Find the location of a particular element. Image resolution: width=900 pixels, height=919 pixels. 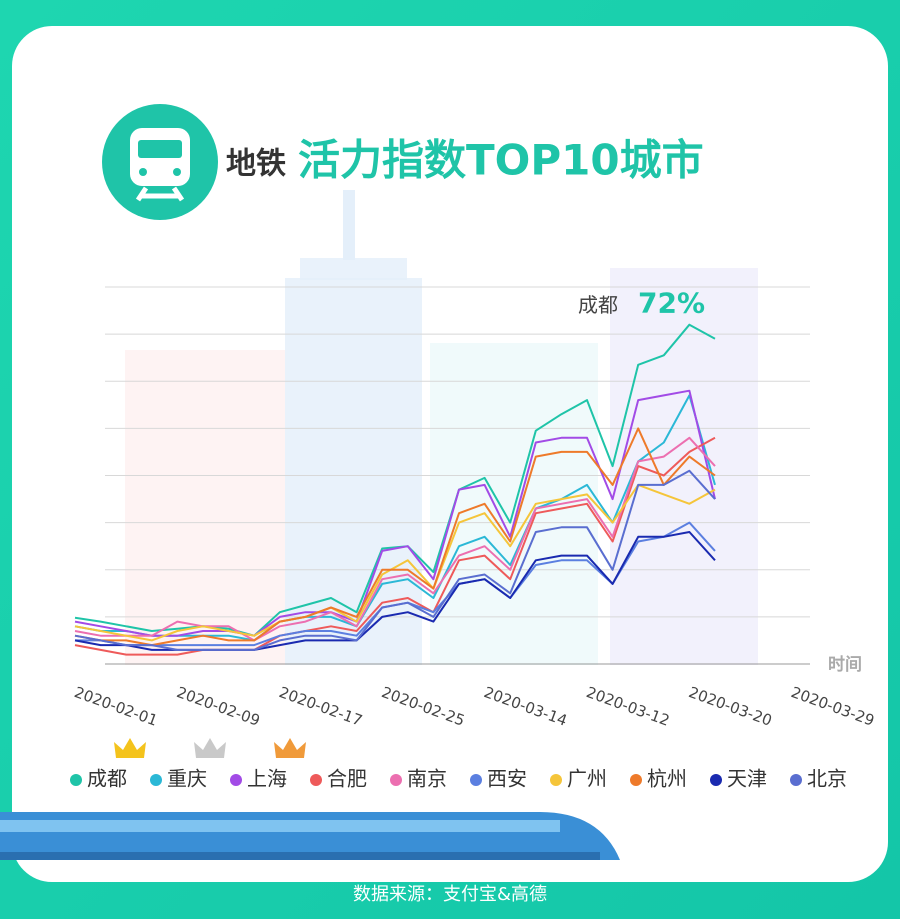

legend-label: 南京 is located at coordinates (427, 779).